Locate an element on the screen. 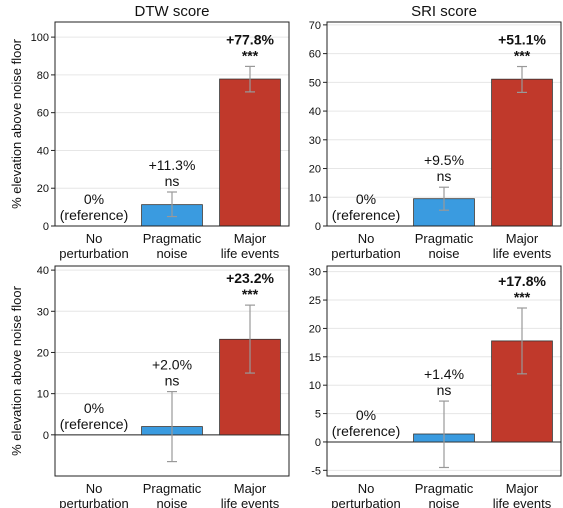 This screenshot has height=508, width=563. annotation-value-pragmatic-noise: +11.3% is located at coordinates (172, 165).